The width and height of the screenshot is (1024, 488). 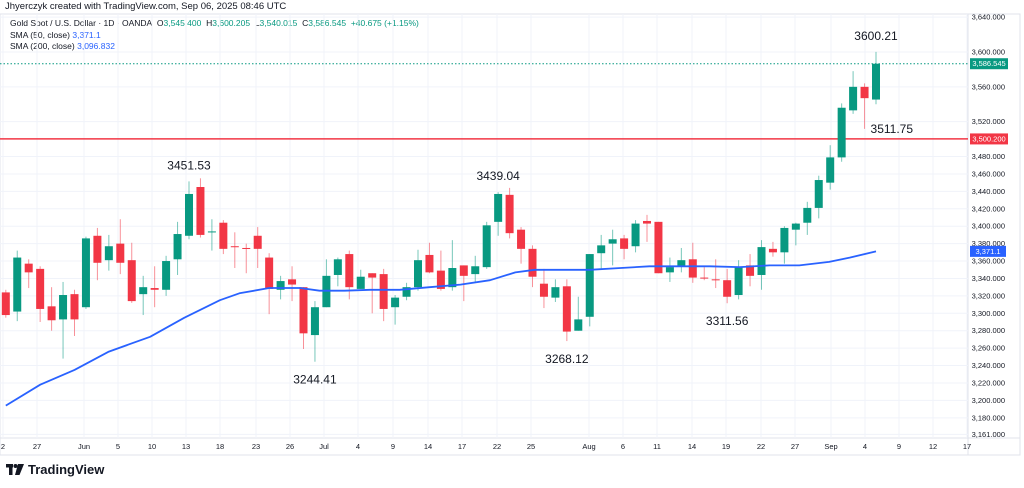 I want to click on date-tick-label: 4, so click(x=865, y=446).